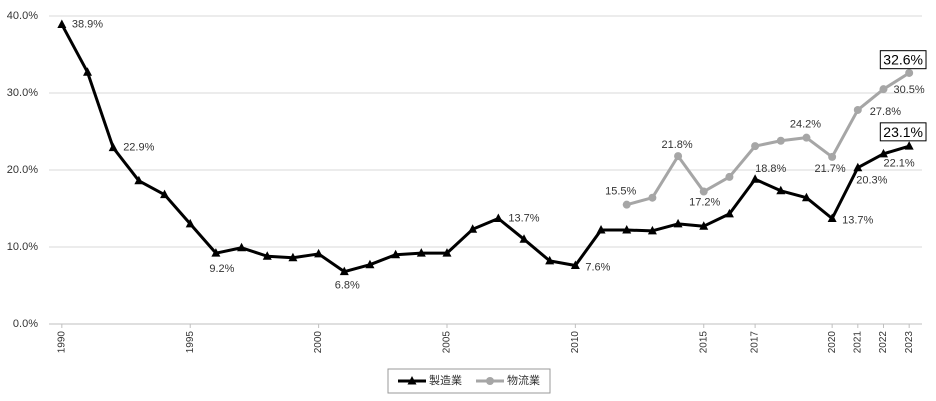  I want to click on x-tick-label: 2010, so click(575, 342).